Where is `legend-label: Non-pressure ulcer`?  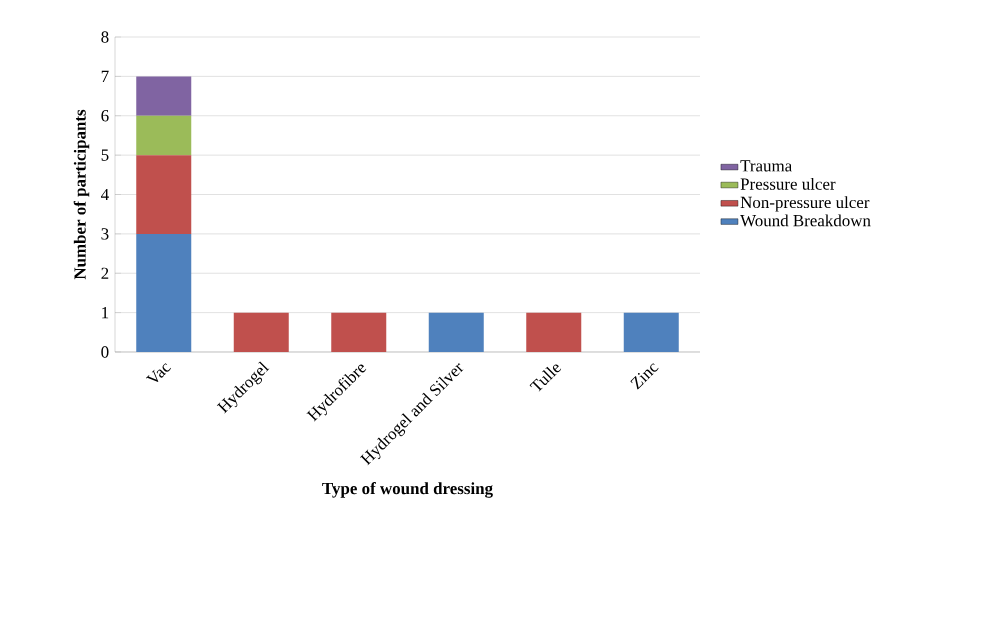
legend-label: Non-pressure ulcer is located at coordinates (805, 204).